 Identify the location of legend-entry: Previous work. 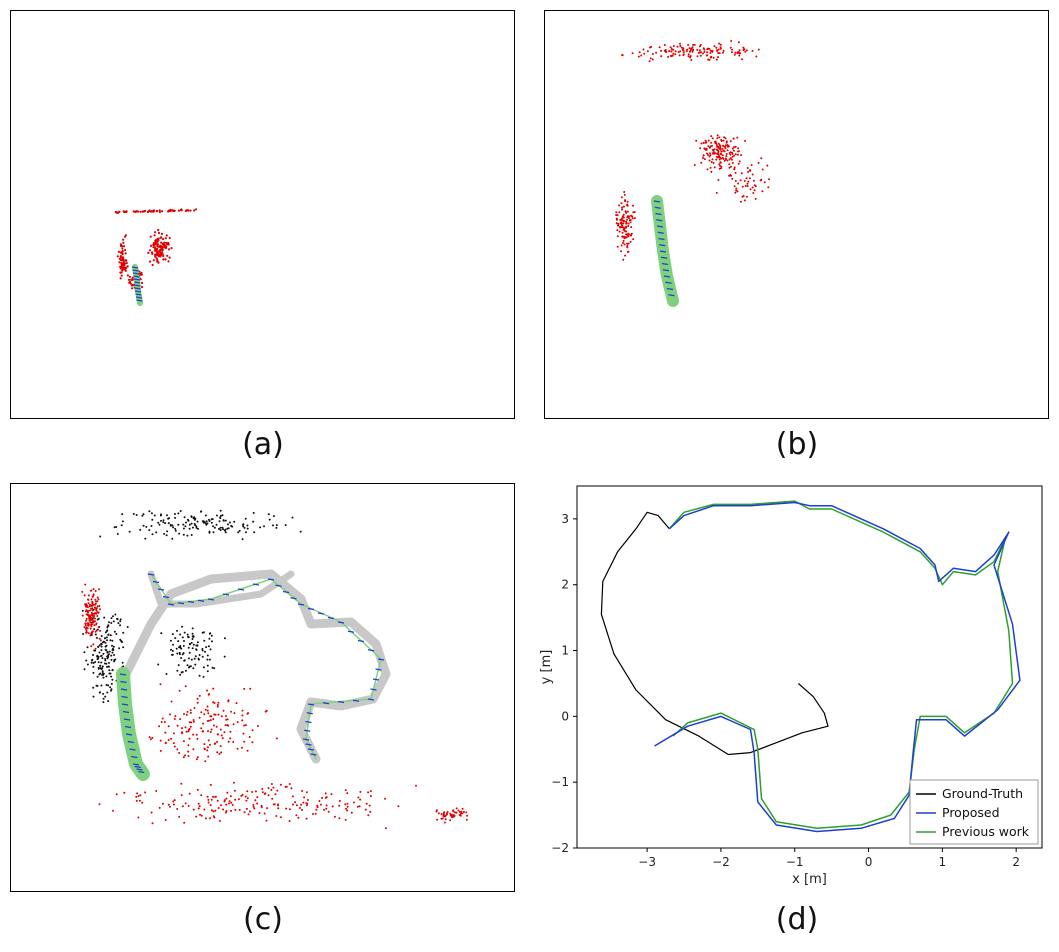
(986, 831).